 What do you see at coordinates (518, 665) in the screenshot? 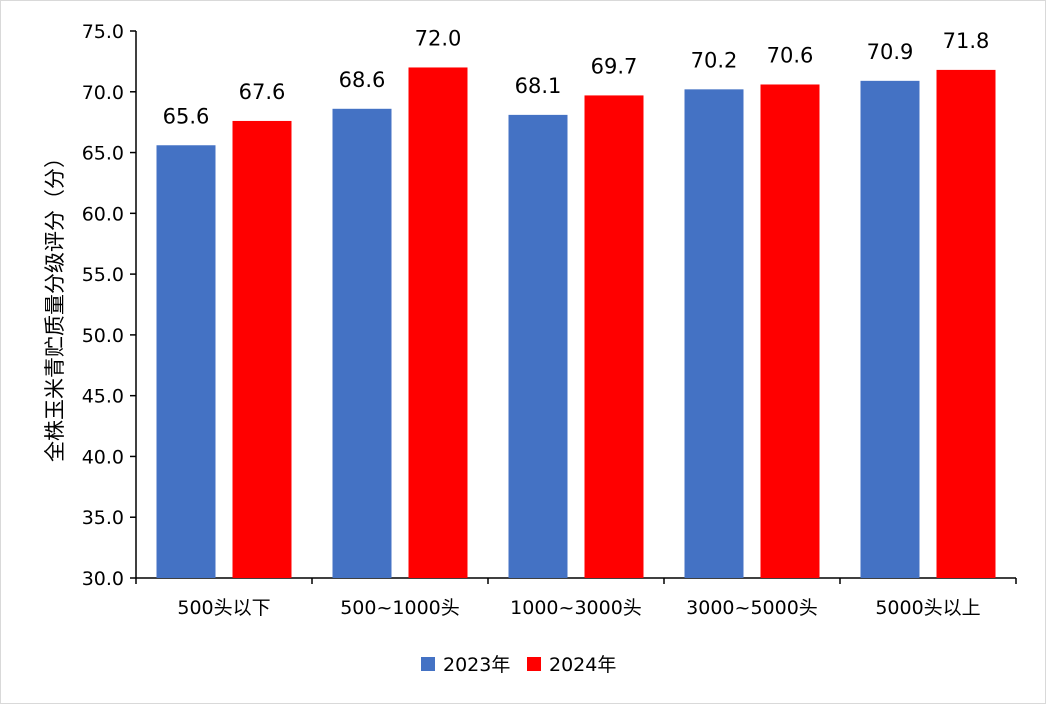
I see `legend: 2023年 2024年` at bounding box center [518, 665].